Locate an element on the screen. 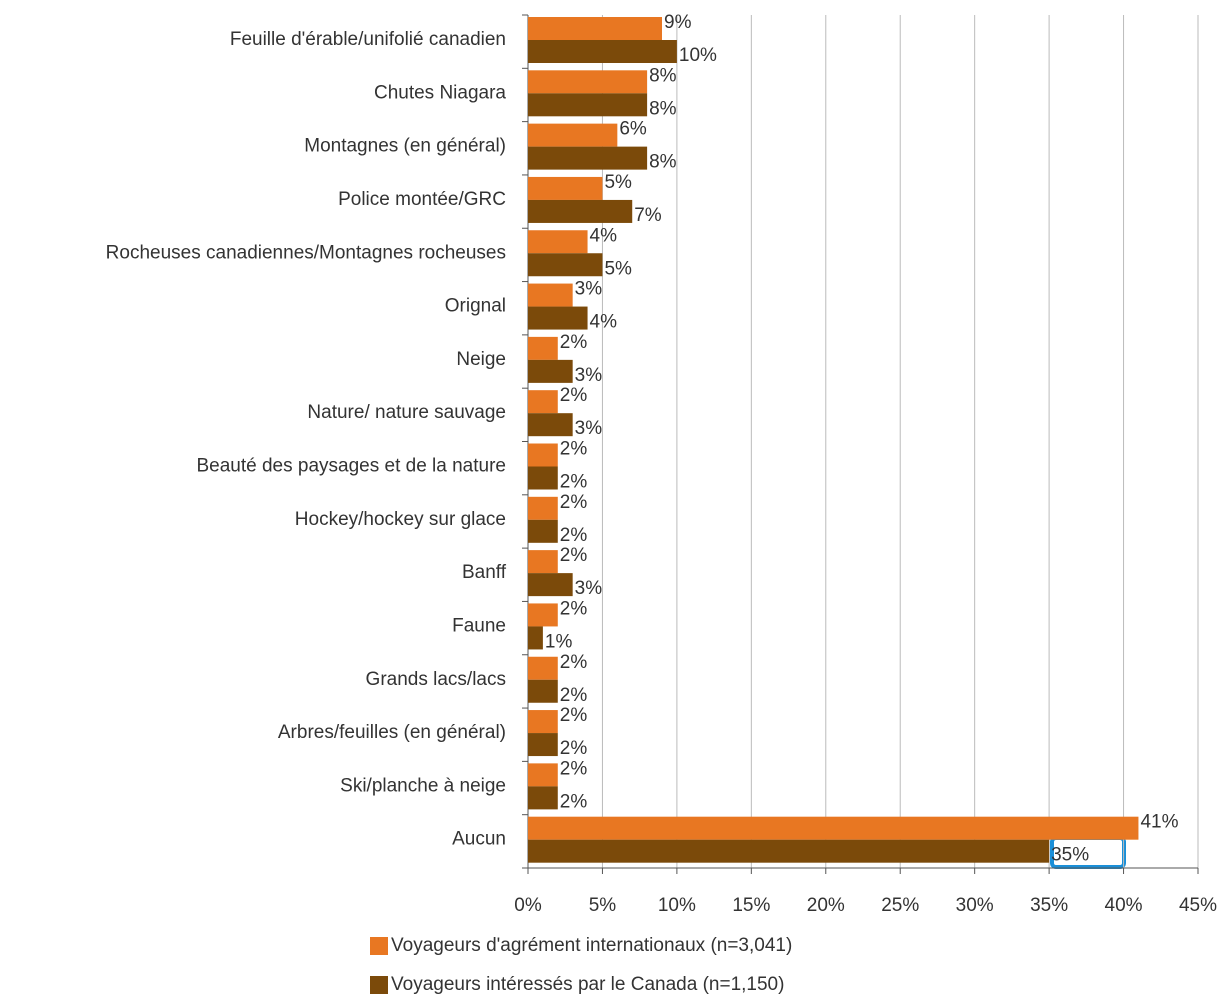 This screenshot has height=1000, width=1225. value-label: 6% is located at coordinates (633, 129).